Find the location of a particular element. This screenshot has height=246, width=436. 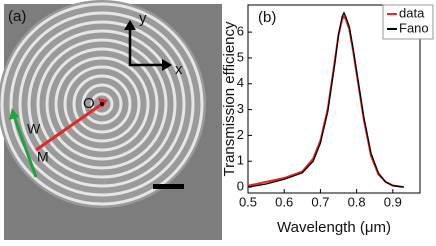

y-tick-label: 3 is located at coordinates (240, 108).